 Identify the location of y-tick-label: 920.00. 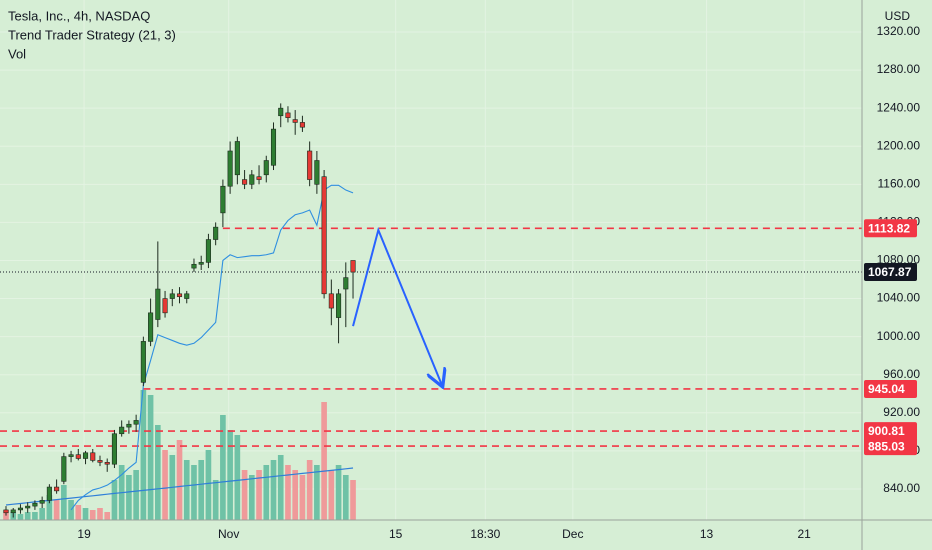
(901, 412).